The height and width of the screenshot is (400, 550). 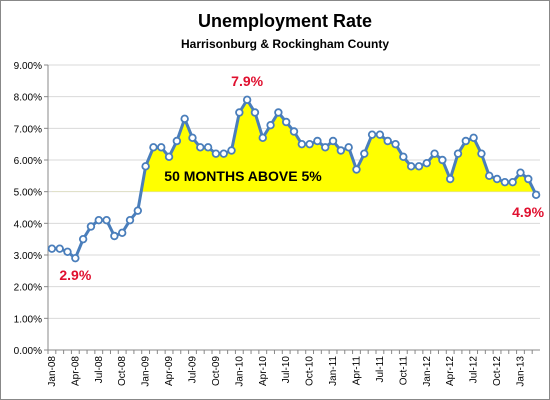 What do you see at coordinates (28, 256) in the screenshot?
I see `y-tick-label: 3.00%` at bounding box center [28, 256].